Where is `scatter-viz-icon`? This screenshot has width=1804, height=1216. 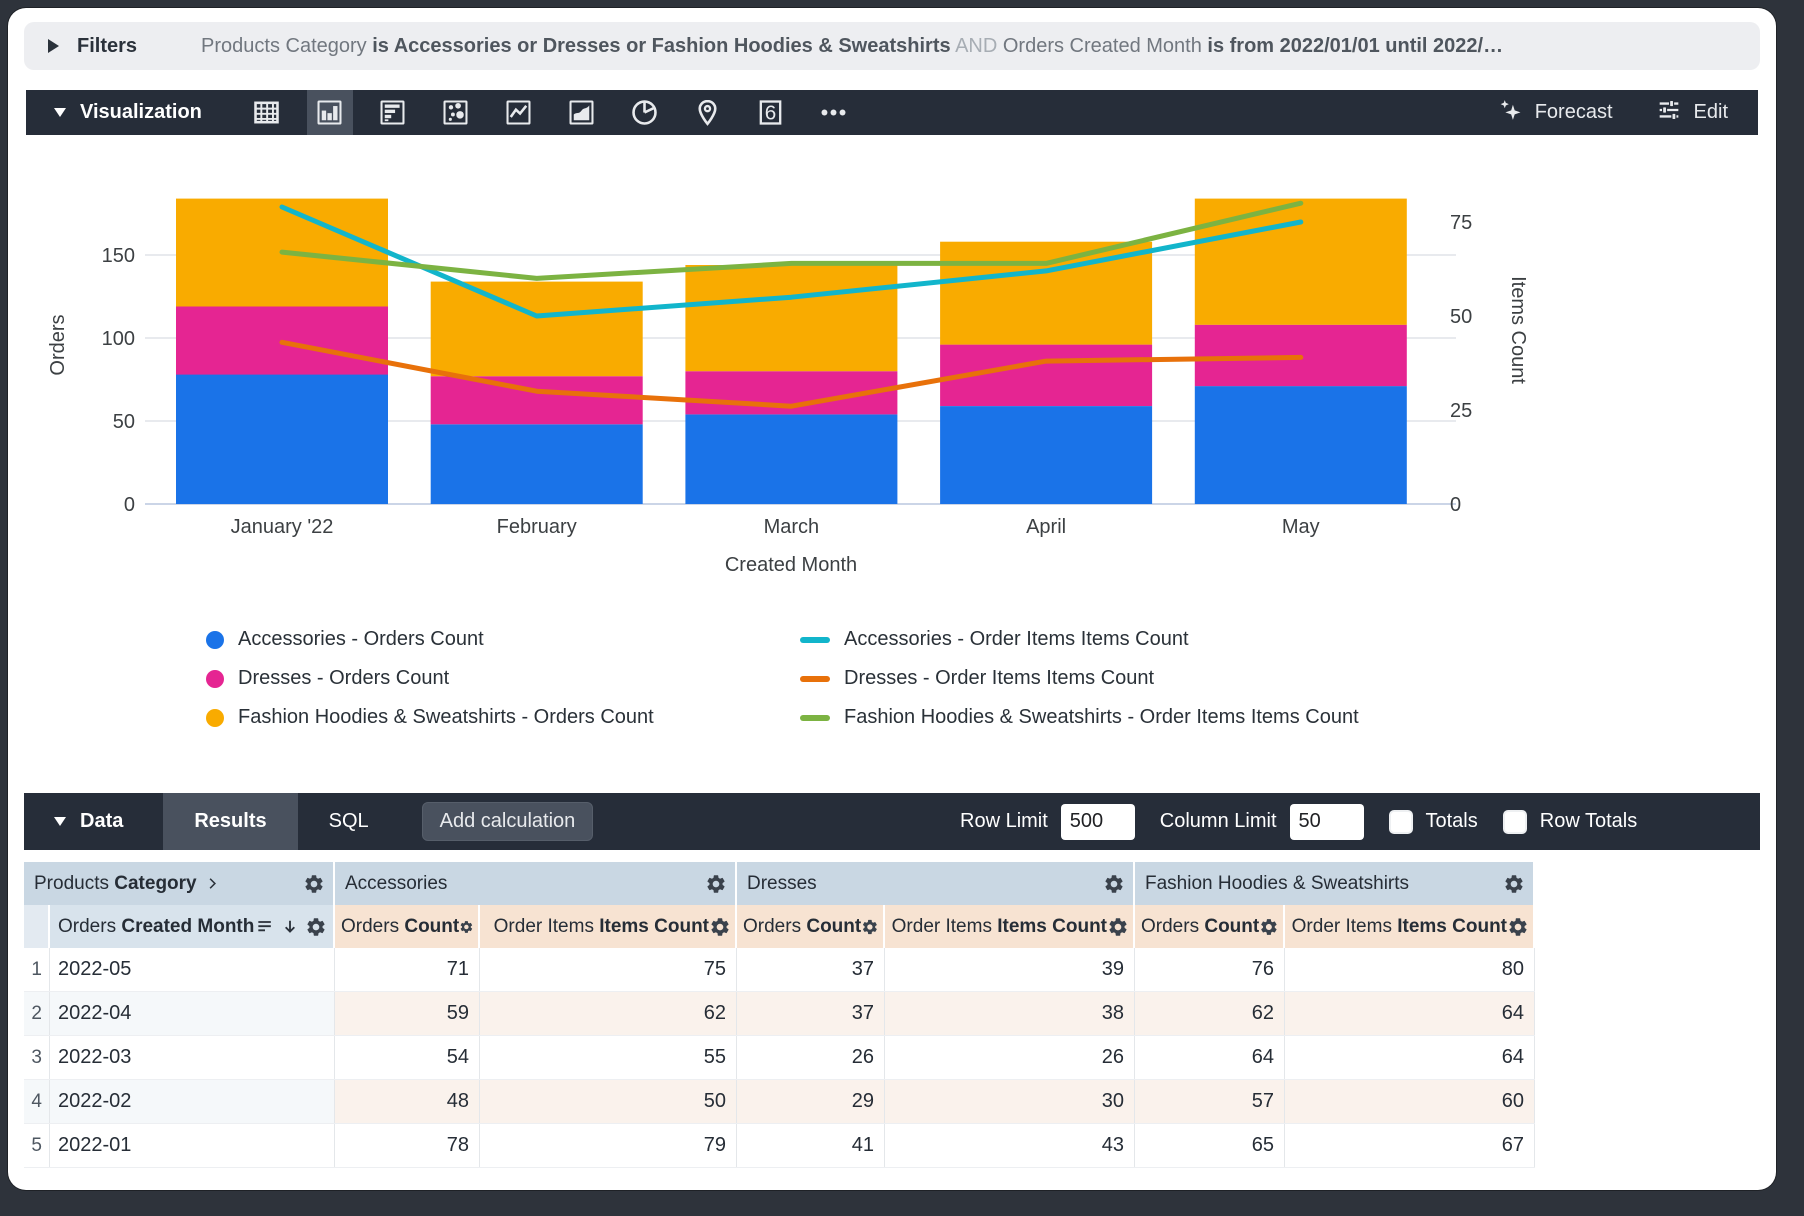 scatter-viz-icon is located at coordinates (456, 112).